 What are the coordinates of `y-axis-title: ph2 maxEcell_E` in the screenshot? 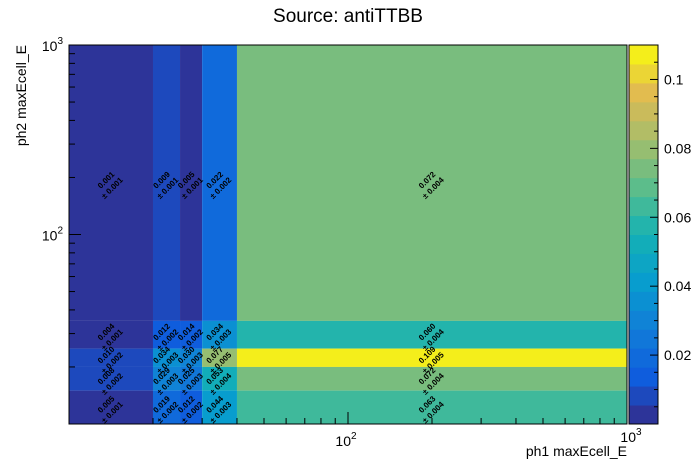 It's located at (21, 95).